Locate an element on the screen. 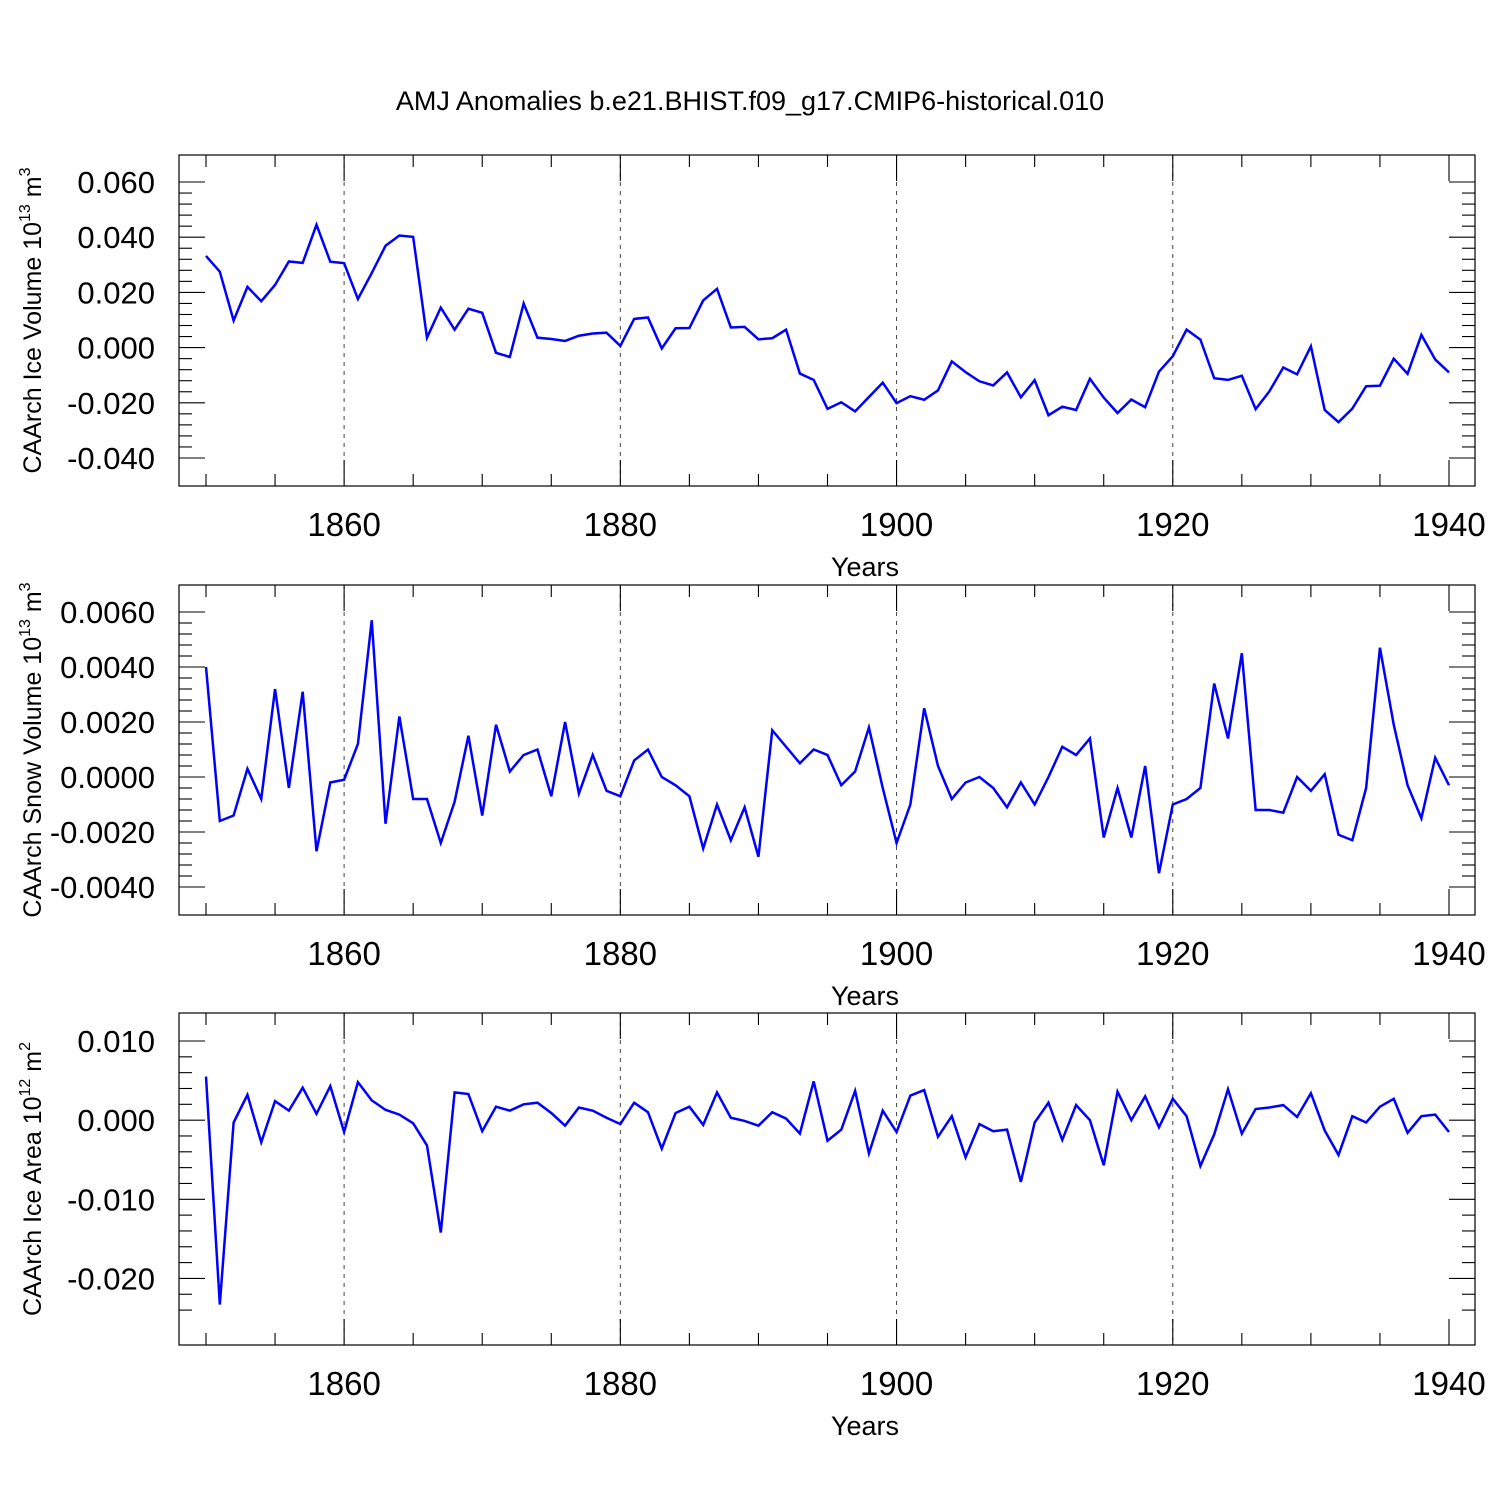 This screenshot has height=1500, width=1500. y-axis-label: CAArch Snow Volume 1013 m3 is located at coordinates (32, 749).